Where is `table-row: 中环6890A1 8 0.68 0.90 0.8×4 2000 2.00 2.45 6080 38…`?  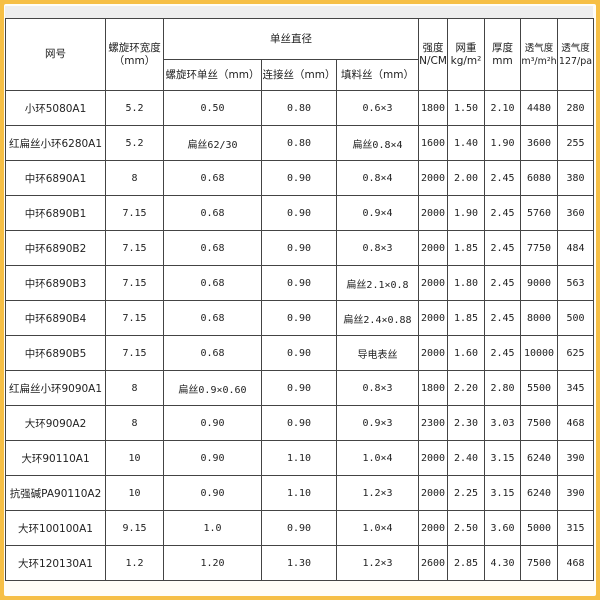
table-row: 中环6890A1 8 0.68 0.90 0.8×4 2000 2.00 2.45 6080 38… is located at coordinates (299, 178).